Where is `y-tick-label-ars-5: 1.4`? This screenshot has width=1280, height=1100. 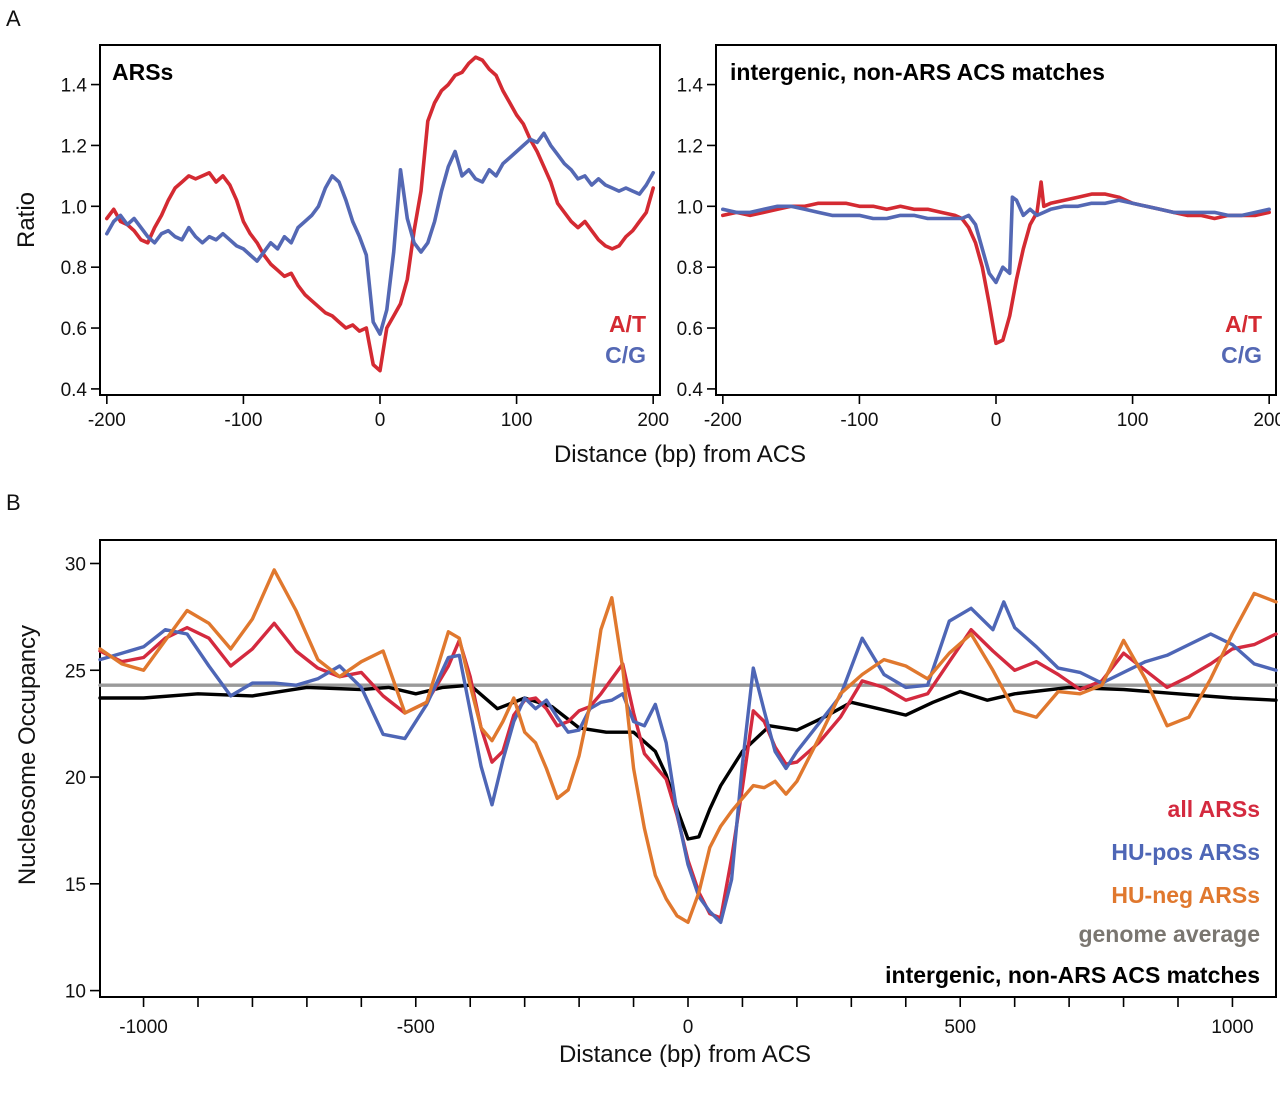 y-tick-label-ars-5: 1.4 is located at coordinates (74, 86).